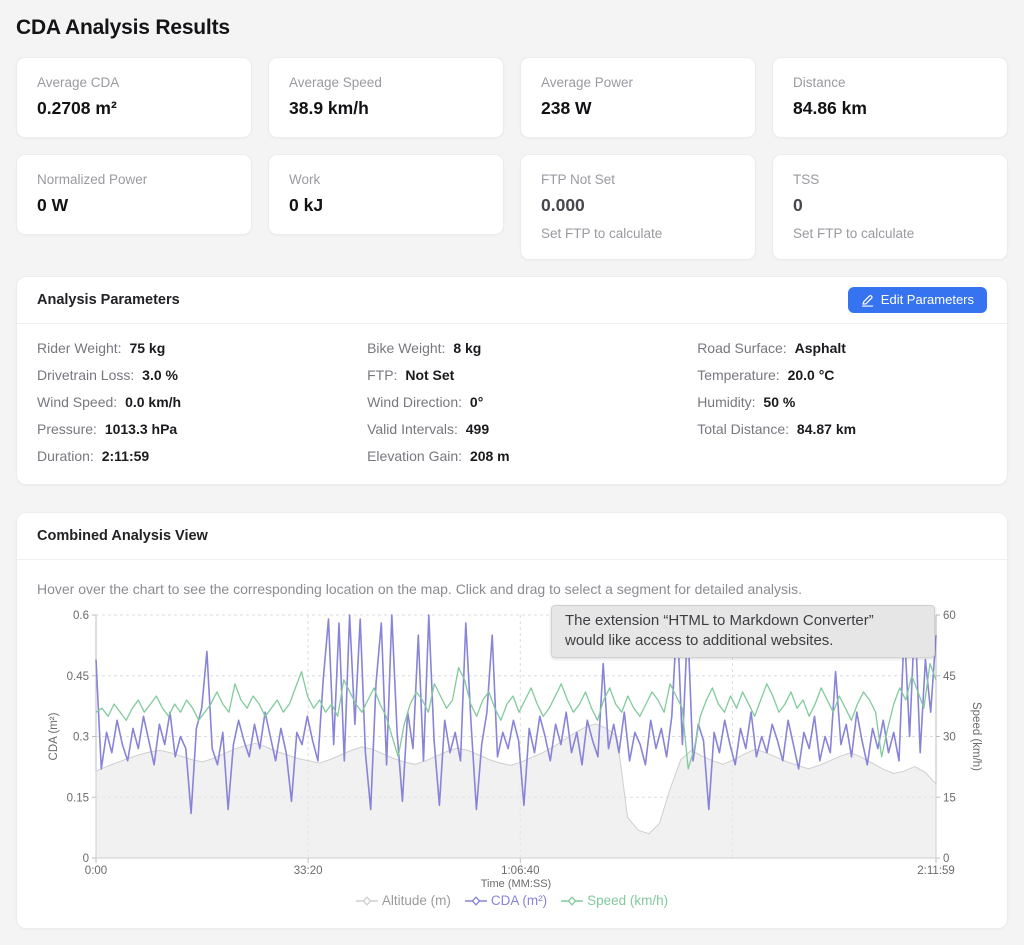  Describe the element at coordinates (949, 738) in the screenshot. I see `svg-text: 30` at that location.